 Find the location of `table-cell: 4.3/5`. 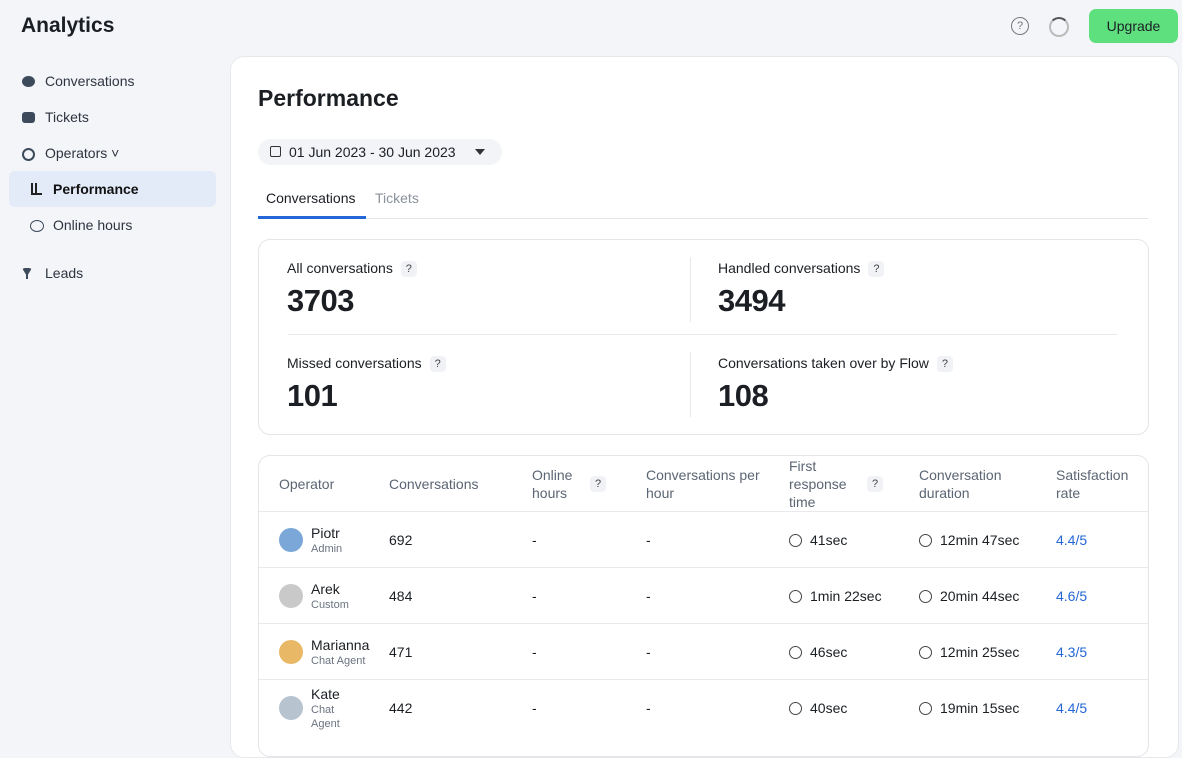

table-cell: 4.3/5 is located at coordinates (1101, 652).